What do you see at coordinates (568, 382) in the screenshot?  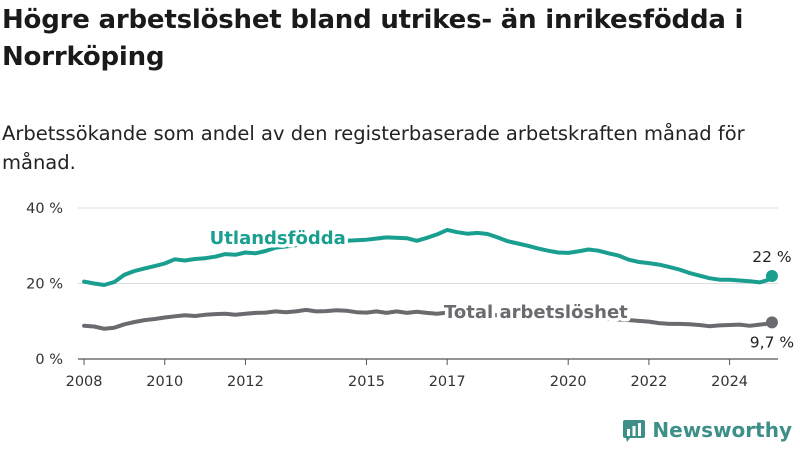 I see `x-tick-label: 2020` at bounding box center [568, 382].